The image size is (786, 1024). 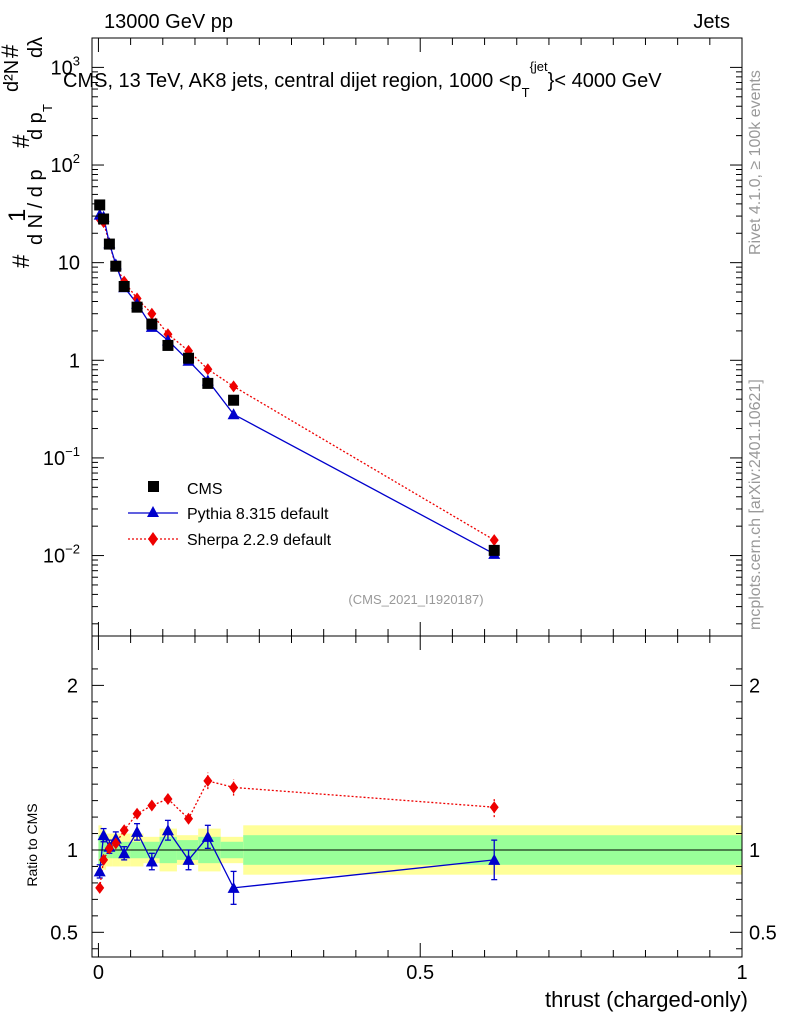 I want to click on ratio-y-tick-label-right: 1, so click(x=754, y=851).